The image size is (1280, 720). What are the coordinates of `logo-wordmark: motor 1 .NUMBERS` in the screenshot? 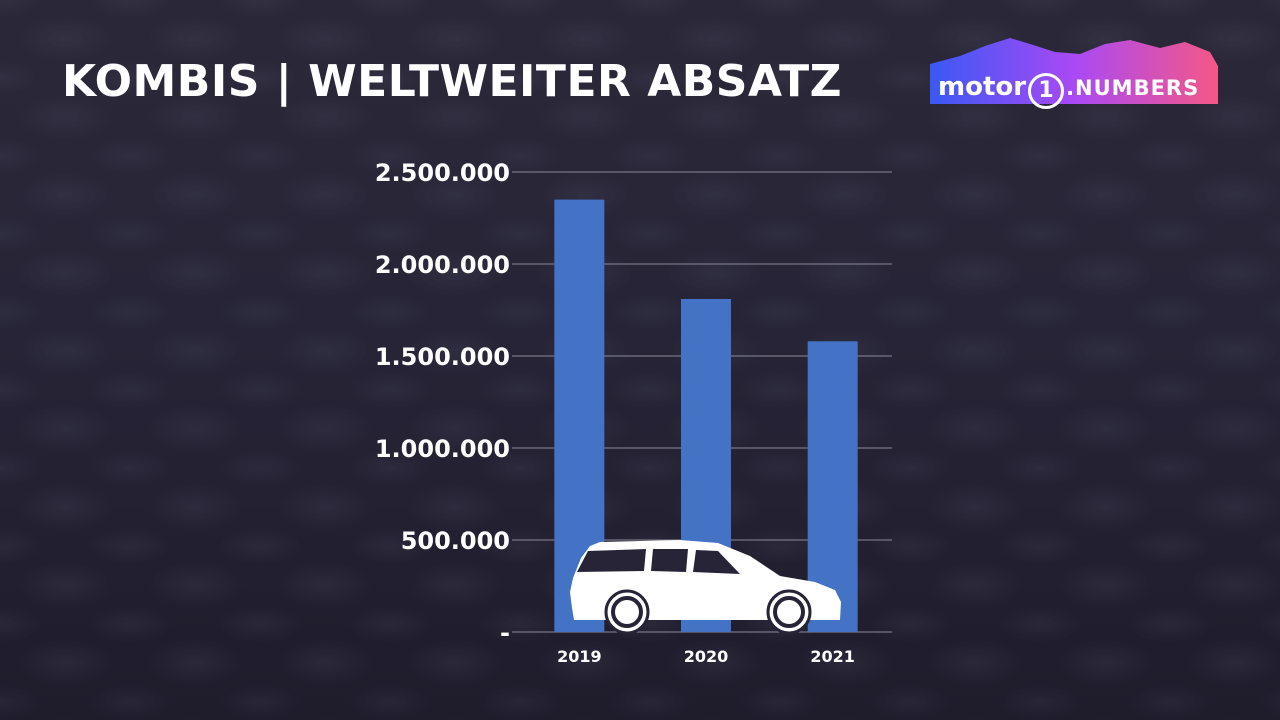 It's located at (1068, 90).